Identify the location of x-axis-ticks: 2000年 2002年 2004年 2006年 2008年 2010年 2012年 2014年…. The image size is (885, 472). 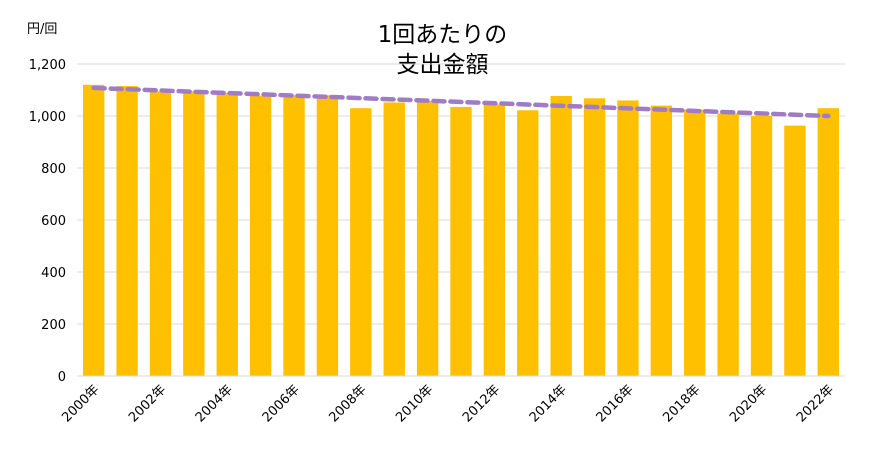
(448, 403).